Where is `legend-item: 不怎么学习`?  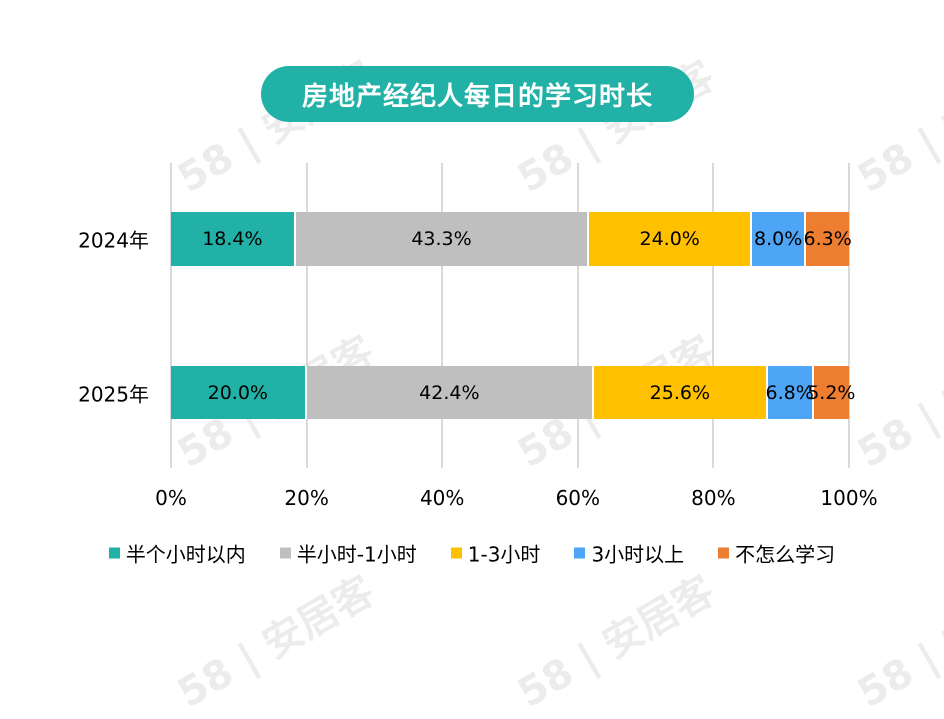
legend-item: 不怎么学习 is located at coordinates (776, 553).